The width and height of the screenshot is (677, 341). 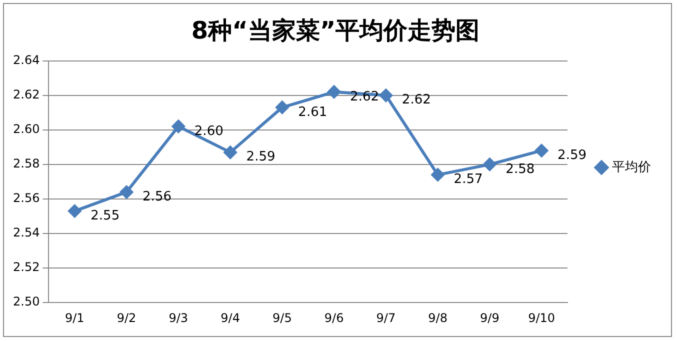 What do you see at coordinates (26, 267) in the screenshot?
I see `text: 2.52` at bounding box center [26, 267].